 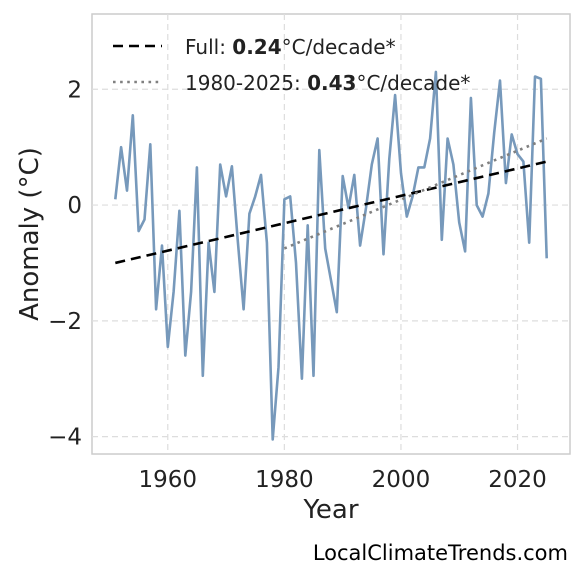 I want to click on x-tick-label: 2000, so click(x=401, y=480).